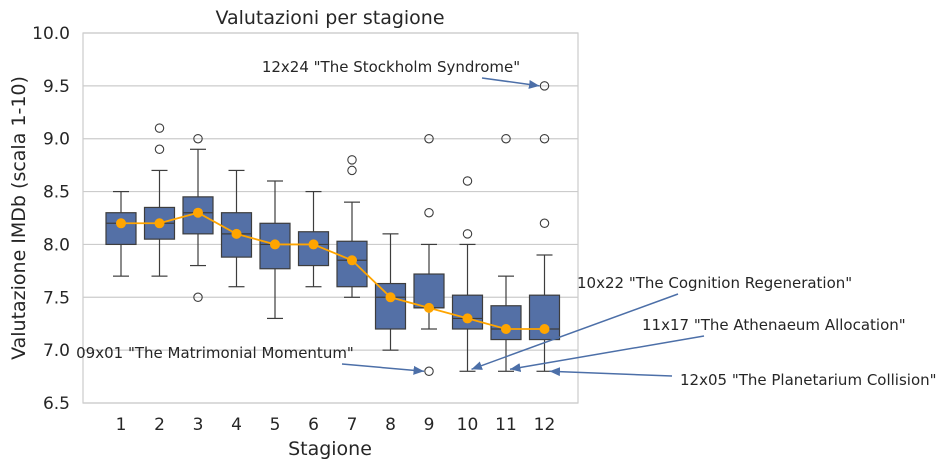 The height and width of the screenshot is (468, 941). What do you see at coordinates (391, 67) in the screenshot?
I see `annotation-label: 12x24 "The Stockholm Syndrome"` at bounding box center [391, 67].